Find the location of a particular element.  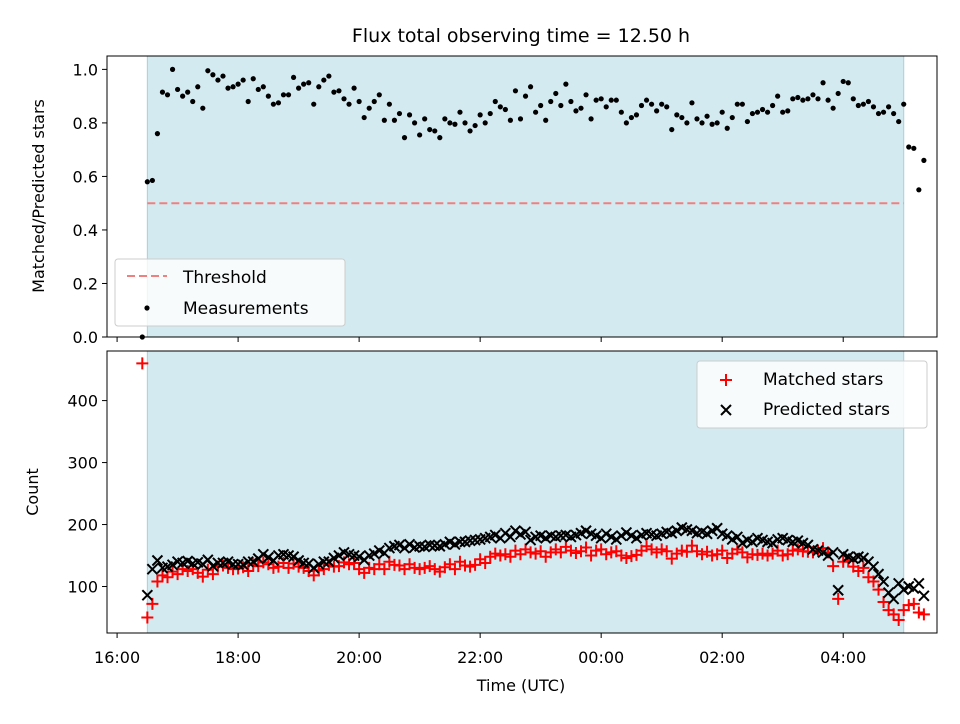

bottom-legend: Matched stars Predicted stars is located at coordinates (812, 394).